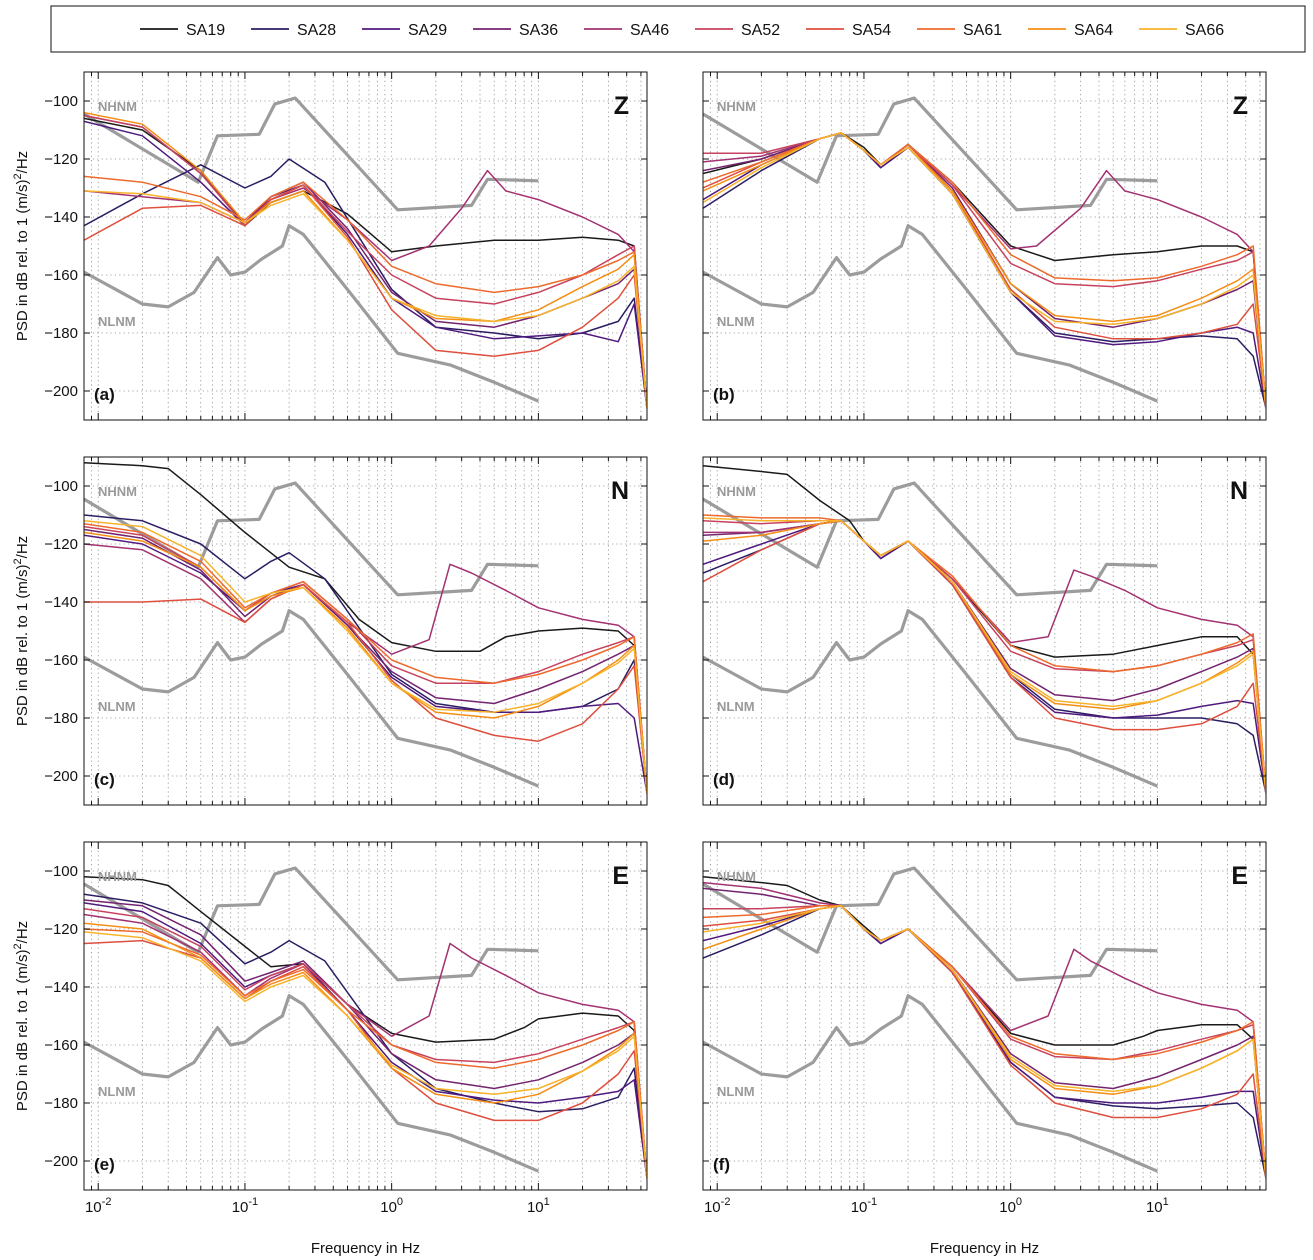  I want to click on x-tick-label: 10⁻¹, so click(245, 1206).